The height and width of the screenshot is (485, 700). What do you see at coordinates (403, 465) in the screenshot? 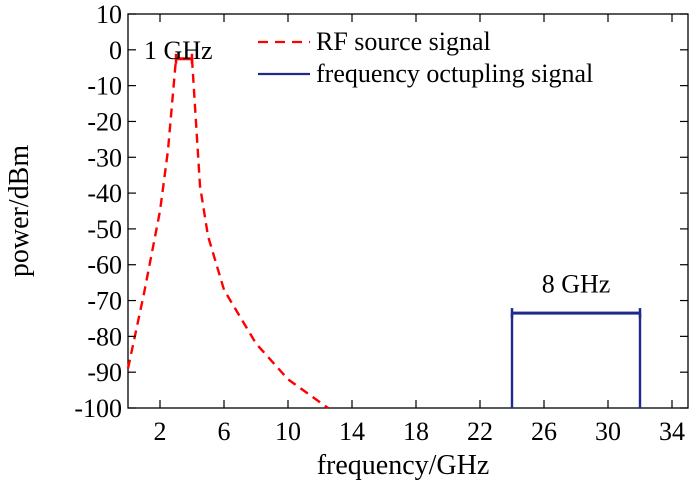
I see `x-axis-title: frequency/GHz` at bounding box center [403, 465].